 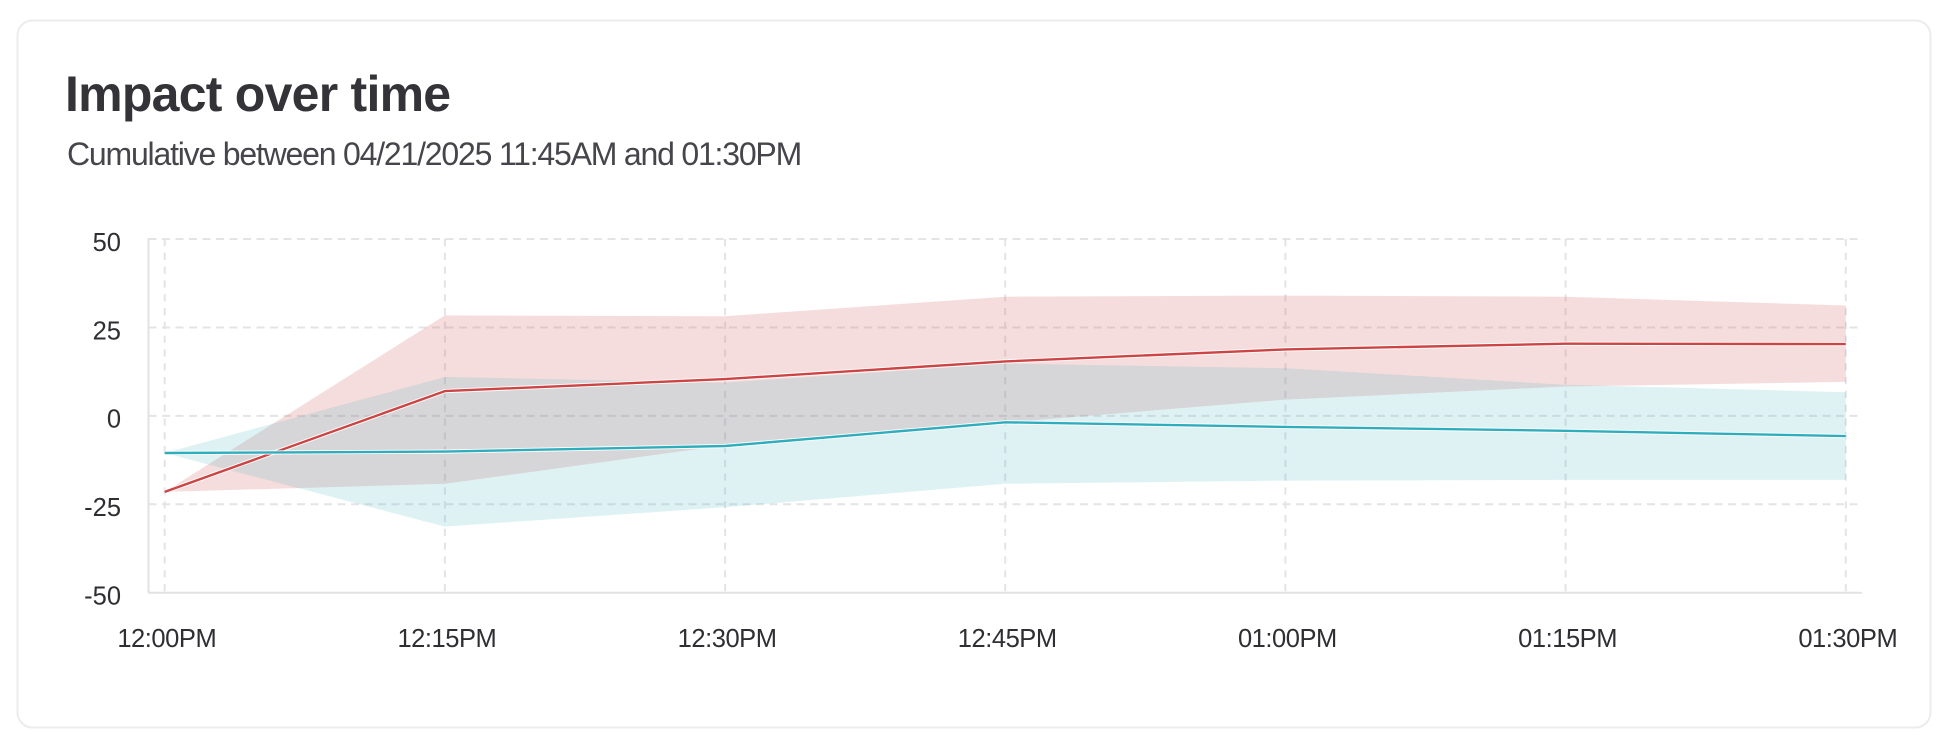 What do you see at coordinates (1847, 639) in the screenshot?
I see `svg-text: 01:30PM` at bounding box center [1847, 639].